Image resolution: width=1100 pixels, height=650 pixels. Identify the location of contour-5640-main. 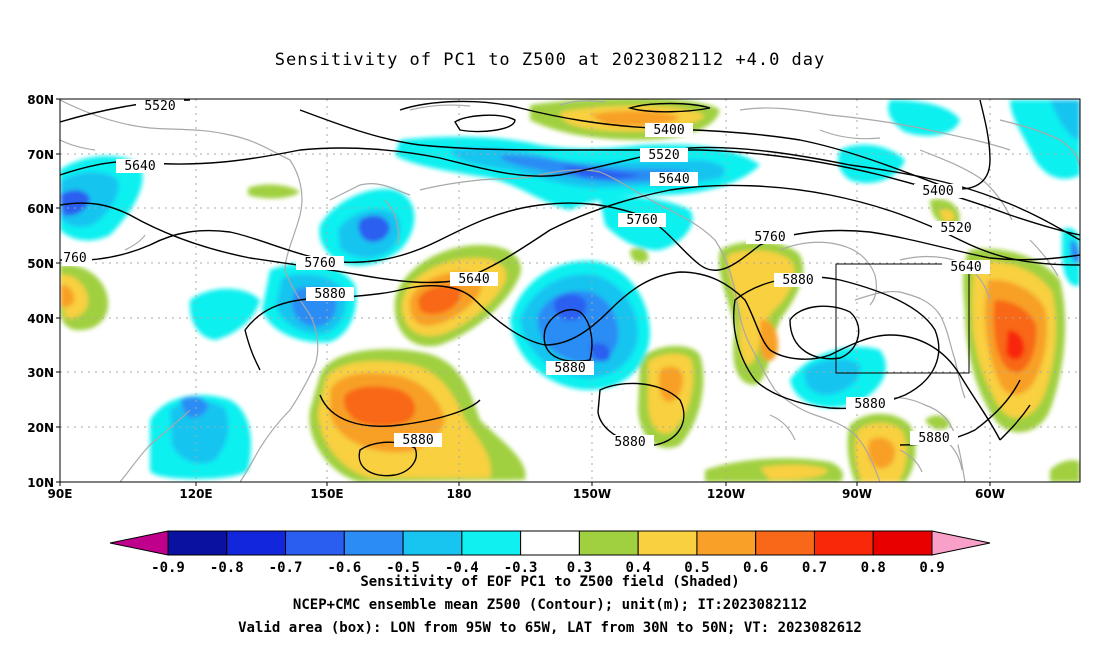
(570, 234).